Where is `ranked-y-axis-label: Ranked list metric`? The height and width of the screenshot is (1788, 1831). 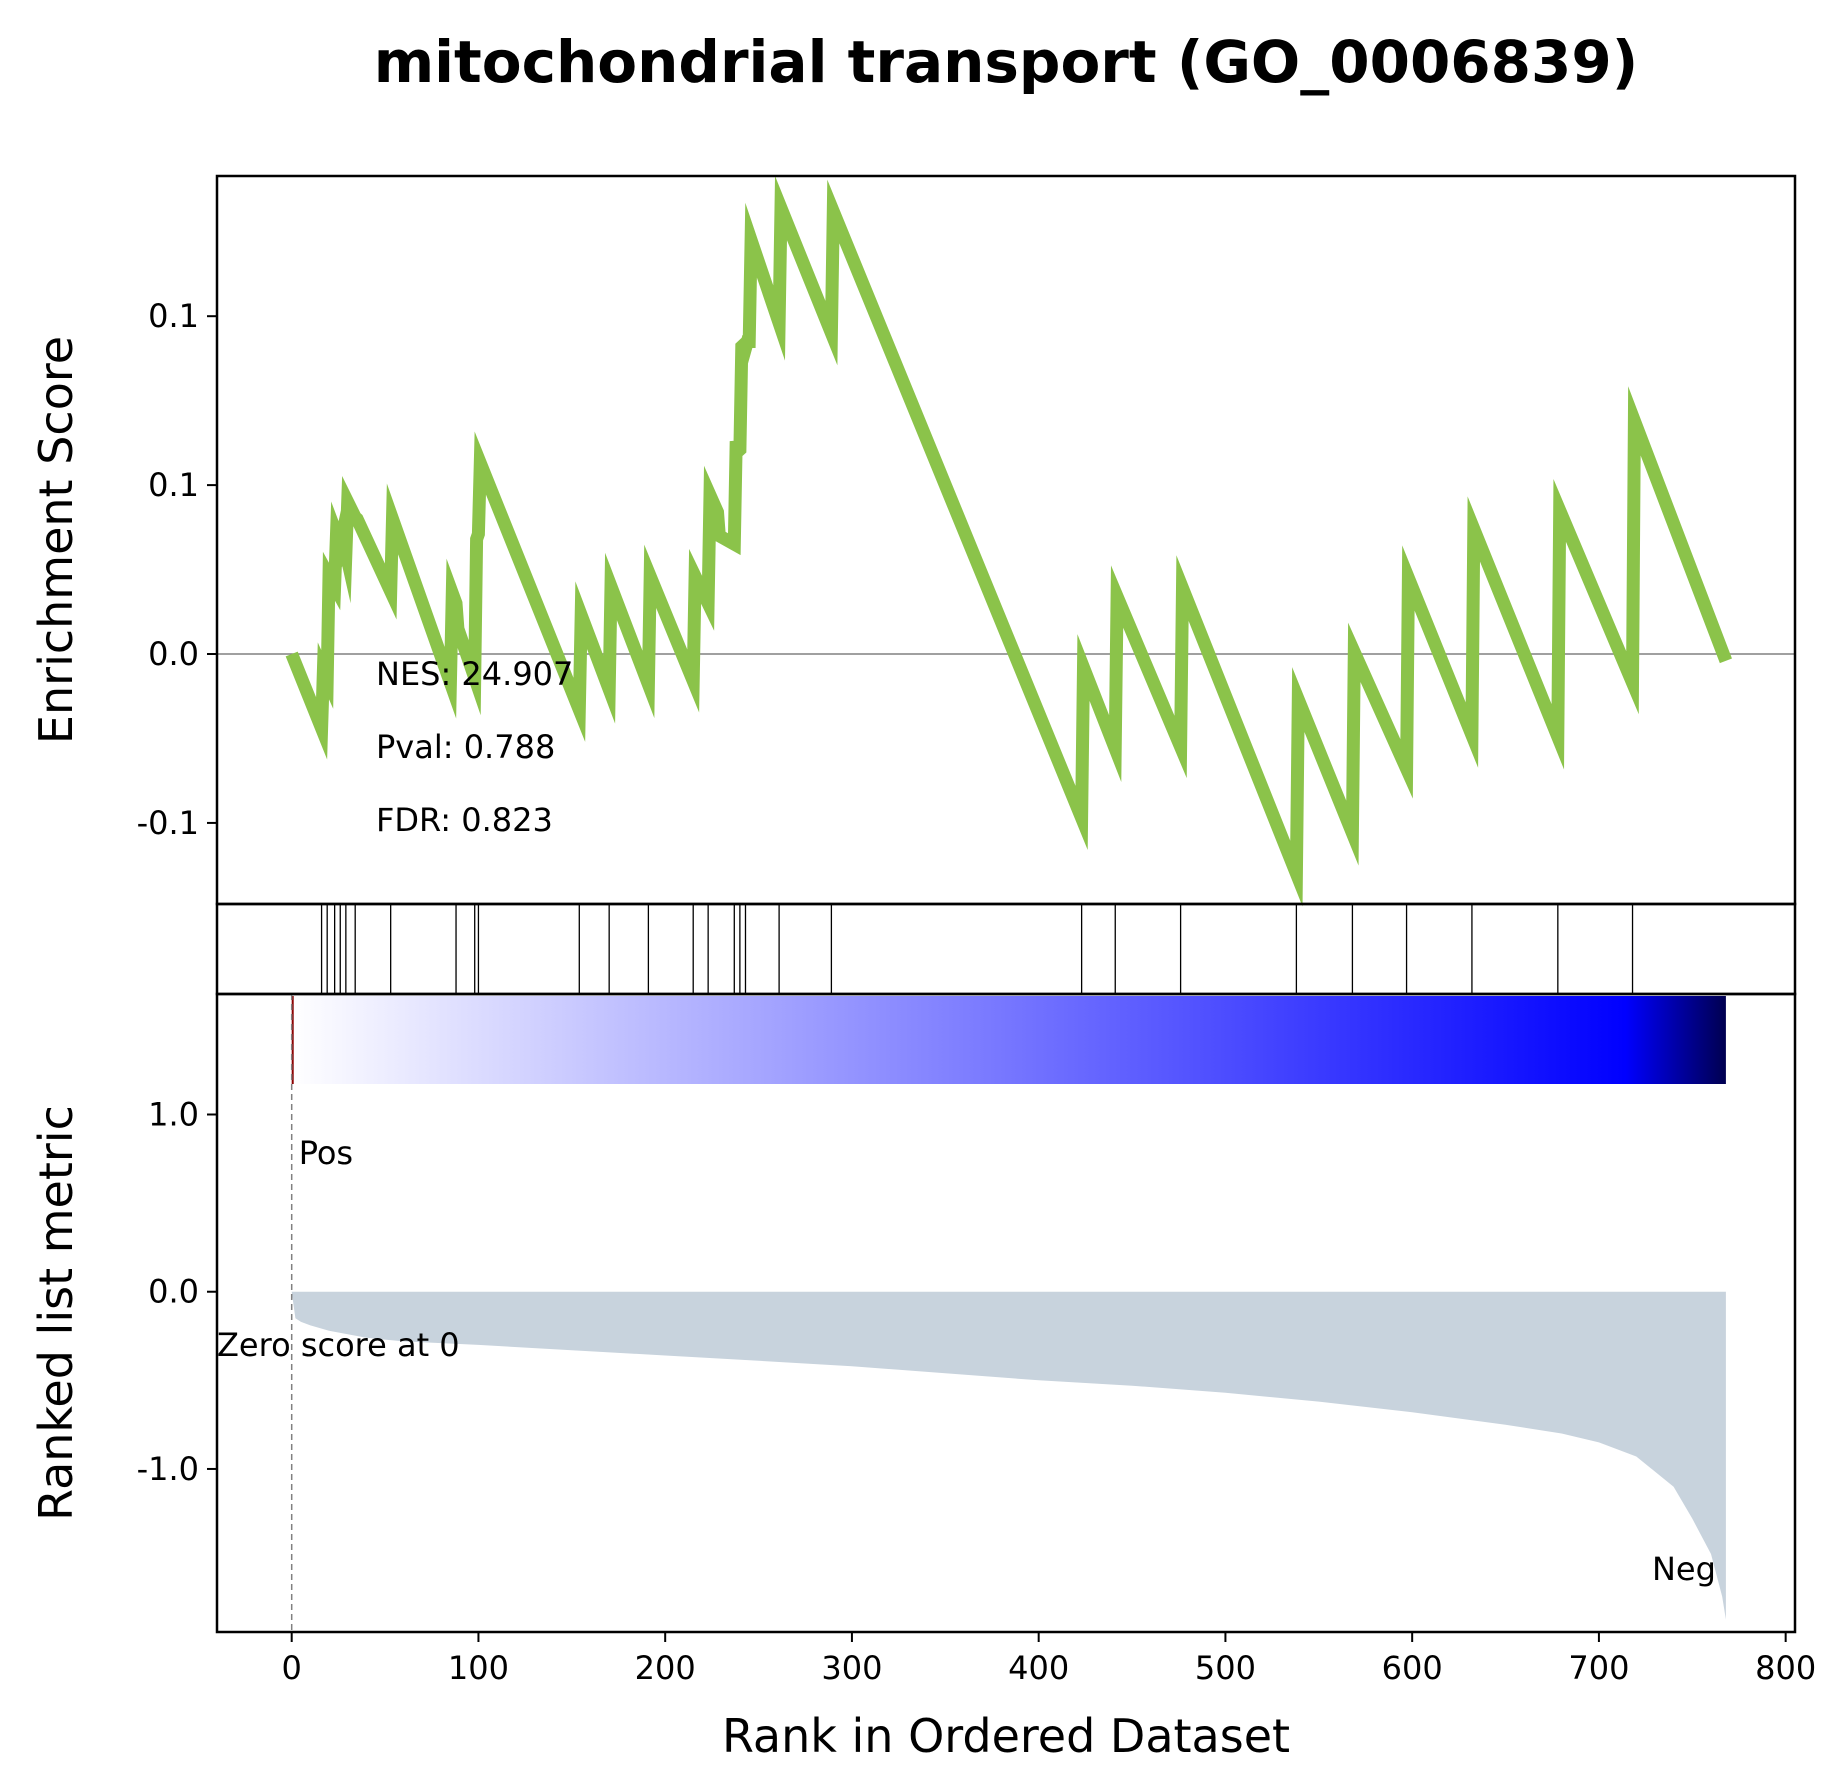 ranked-y-axis-label: Ranked list metric is located at coordinates (56, 1313).